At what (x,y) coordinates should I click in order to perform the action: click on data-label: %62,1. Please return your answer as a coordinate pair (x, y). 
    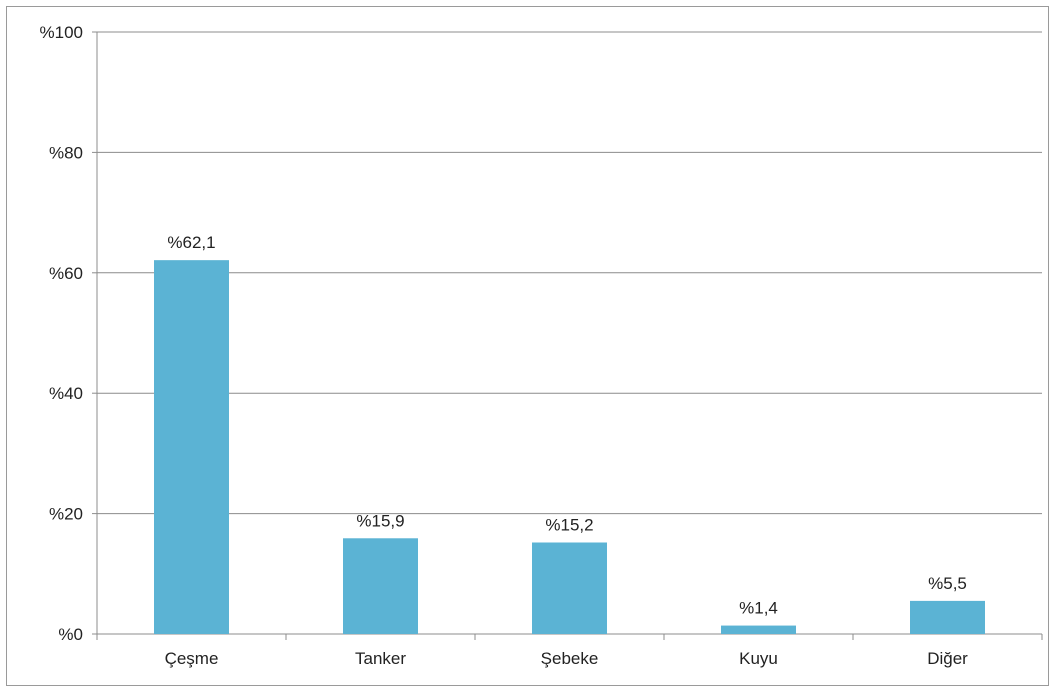
    Looking at the image, I should click on (191, 242).